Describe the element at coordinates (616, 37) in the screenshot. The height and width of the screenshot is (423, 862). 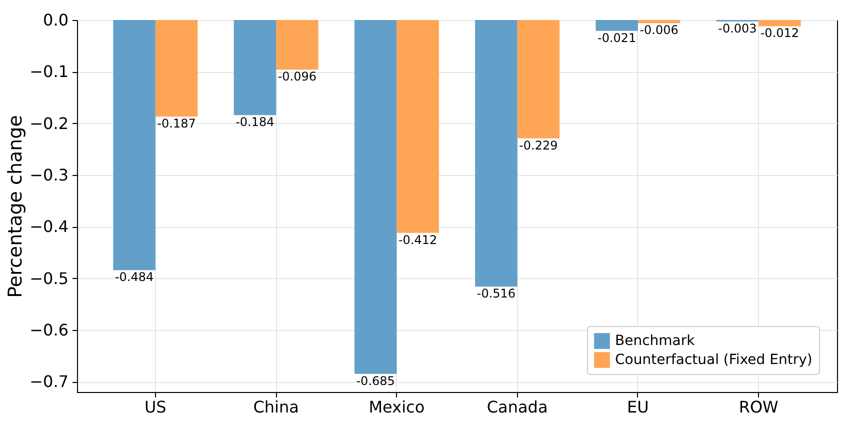
I see `data-label: -0.021` at that location.